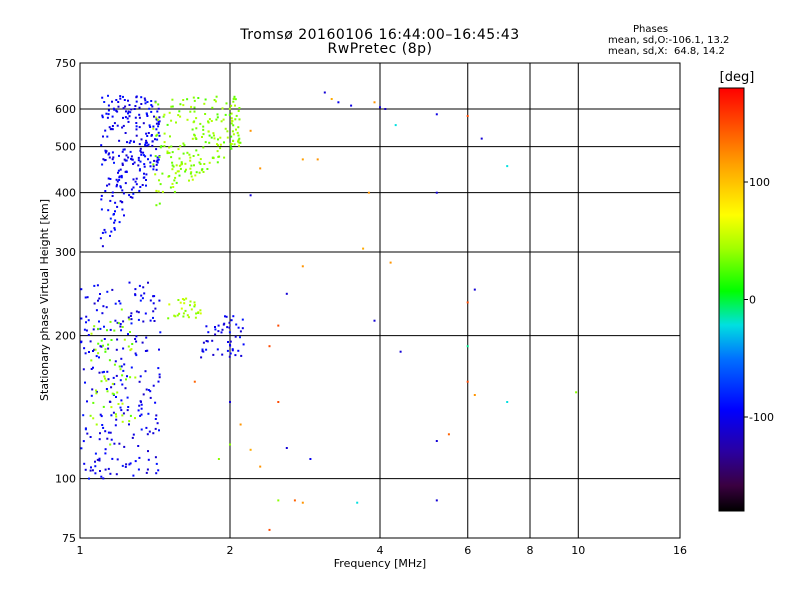  Describe the element at coordinates (680, 550) in the screenshot. I see `x-tick-label: 16` at that location.